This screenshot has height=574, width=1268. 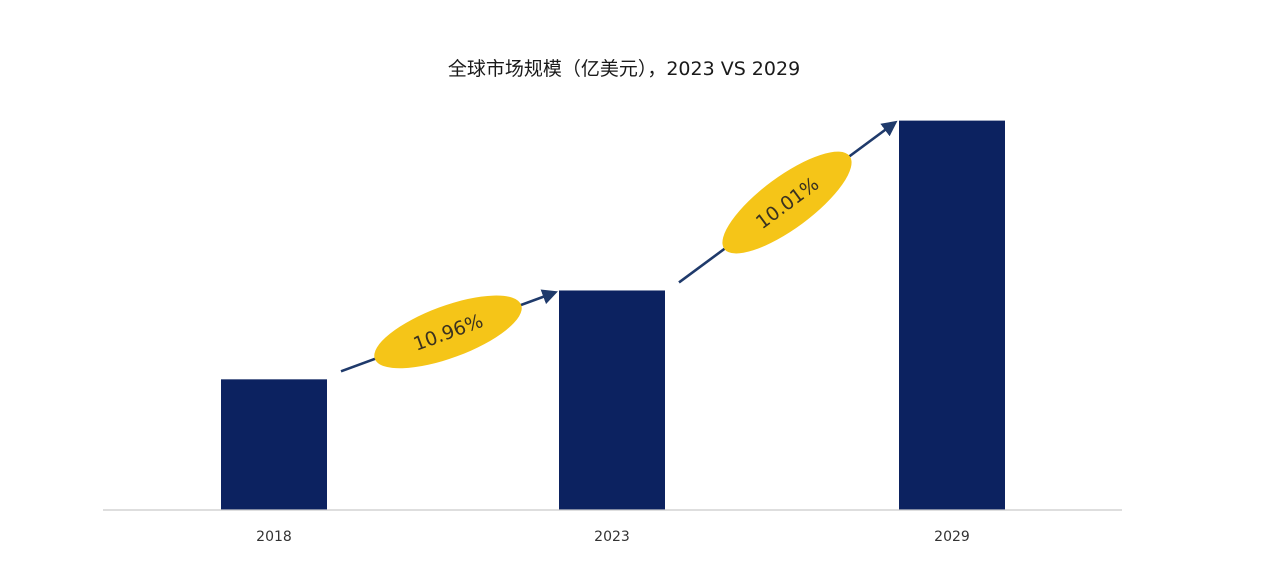 I want to click on x-tick-labels: 2018 2023 2029, so click(x=613, y=537).